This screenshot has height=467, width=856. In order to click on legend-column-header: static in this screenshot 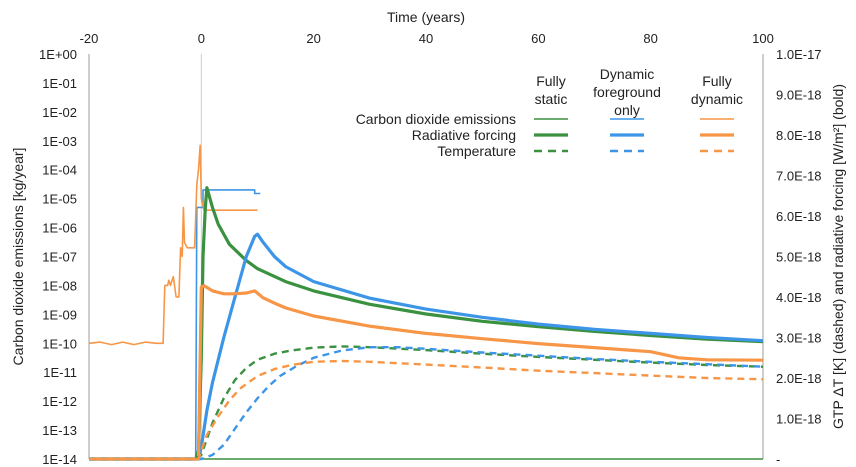, I will do `click(551, 99)`.